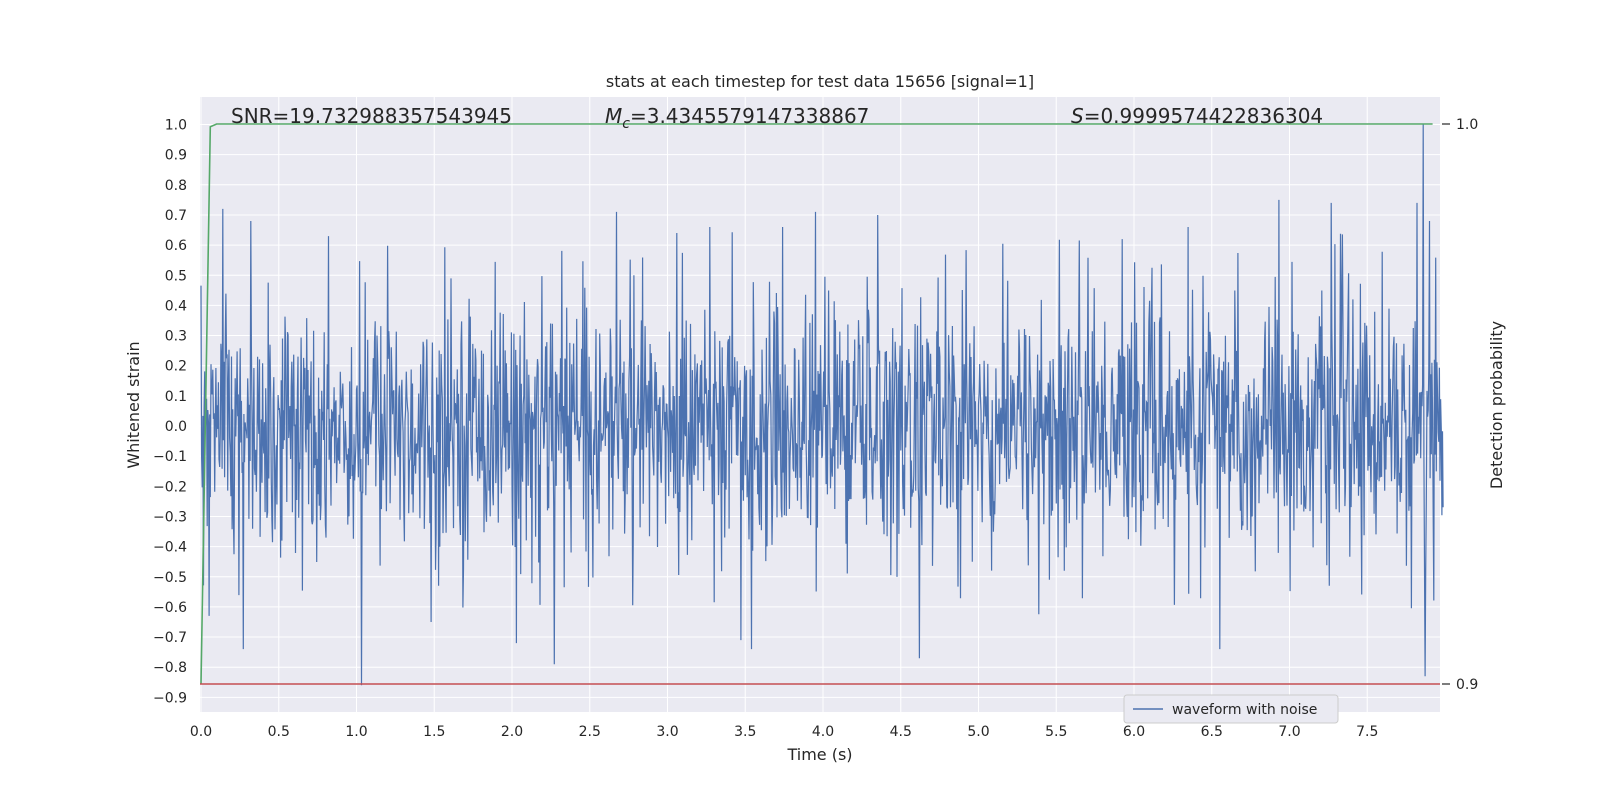 Image resolution: width=1600 pixels, height=800 pixels. I want to click on y2-axis-label: Detection probability, so click(1496, 405).